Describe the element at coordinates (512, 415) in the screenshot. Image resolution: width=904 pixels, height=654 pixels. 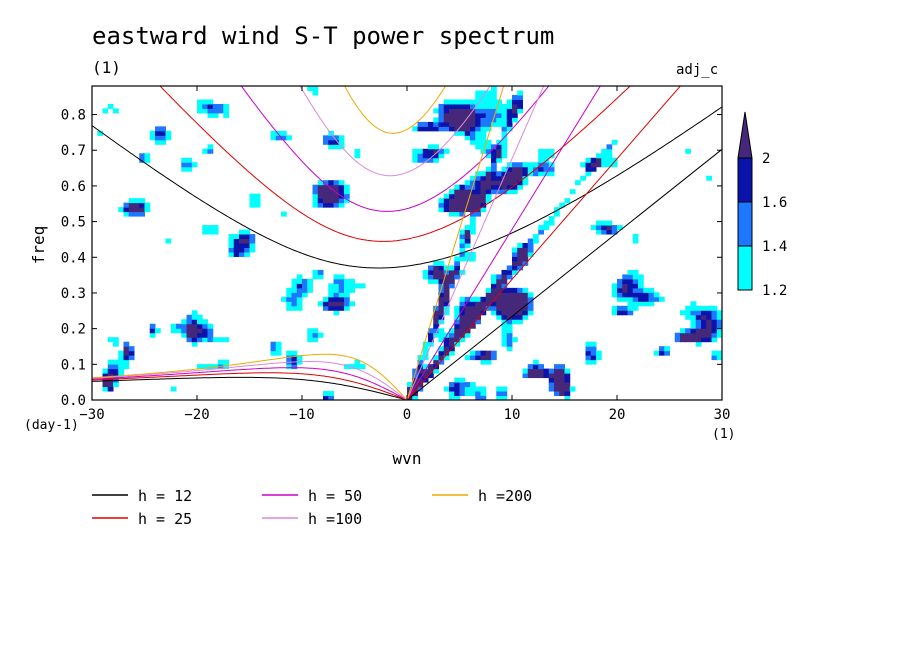
I see `x-tick-label: 10` at that location.